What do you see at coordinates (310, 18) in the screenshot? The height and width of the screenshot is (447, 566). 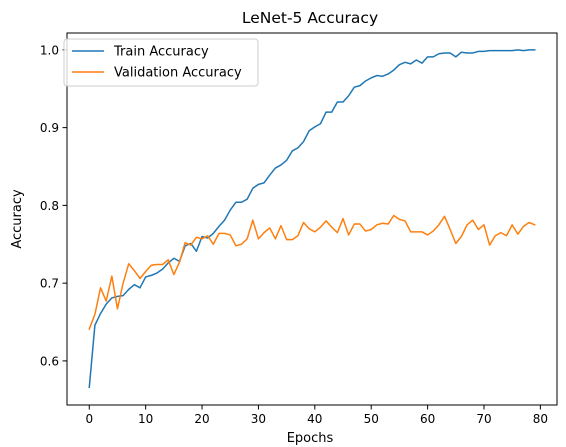 I see `chart-title: LeNet-5 Accuracy` at bounding box center [310, 18].